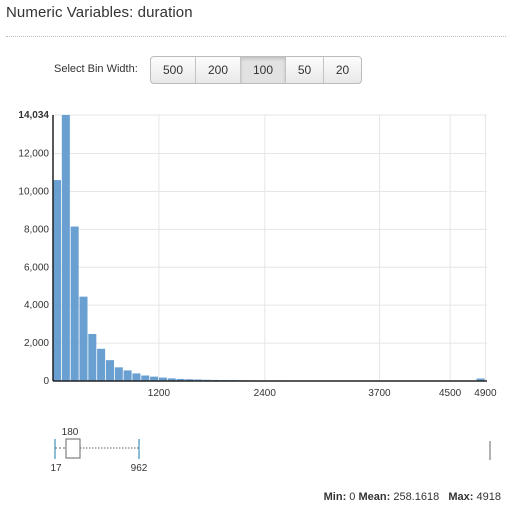  Describe the element at coordinates (36, 229) in the screenshot. I see `y-tick-label: 8,000` at that location.